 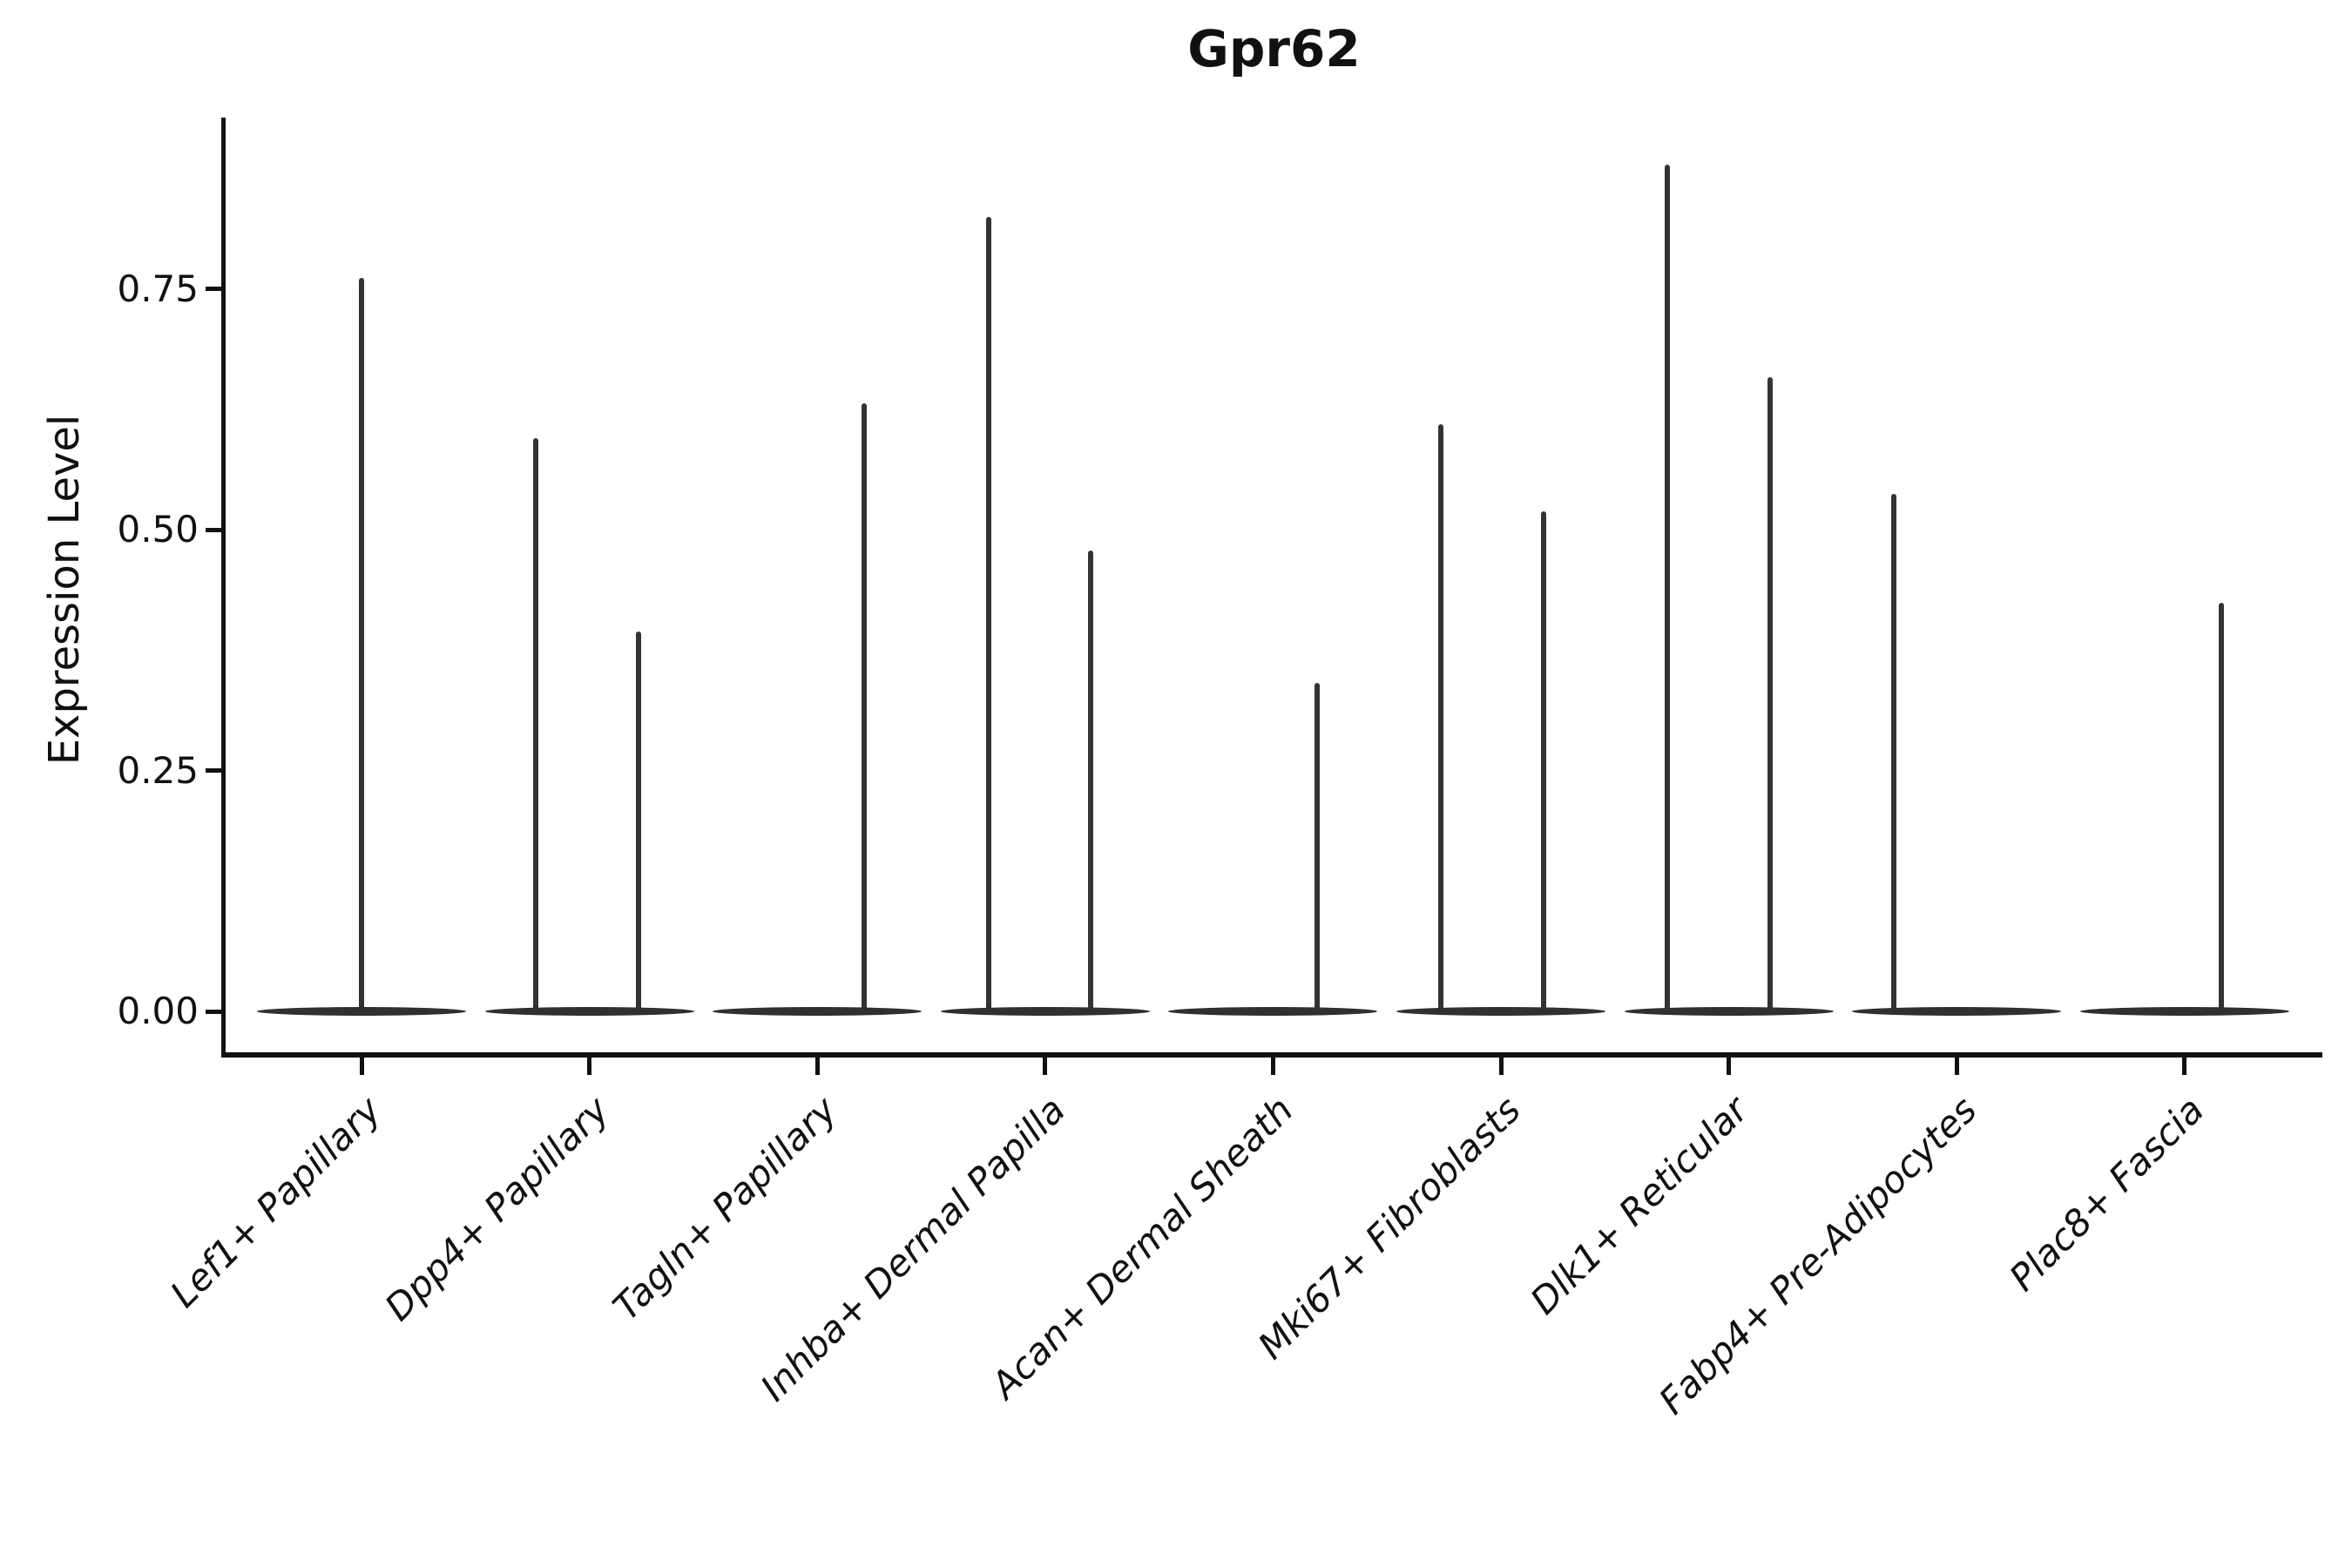 I want to click on y-tick-label: 0.25, so click(x=158, y=770).